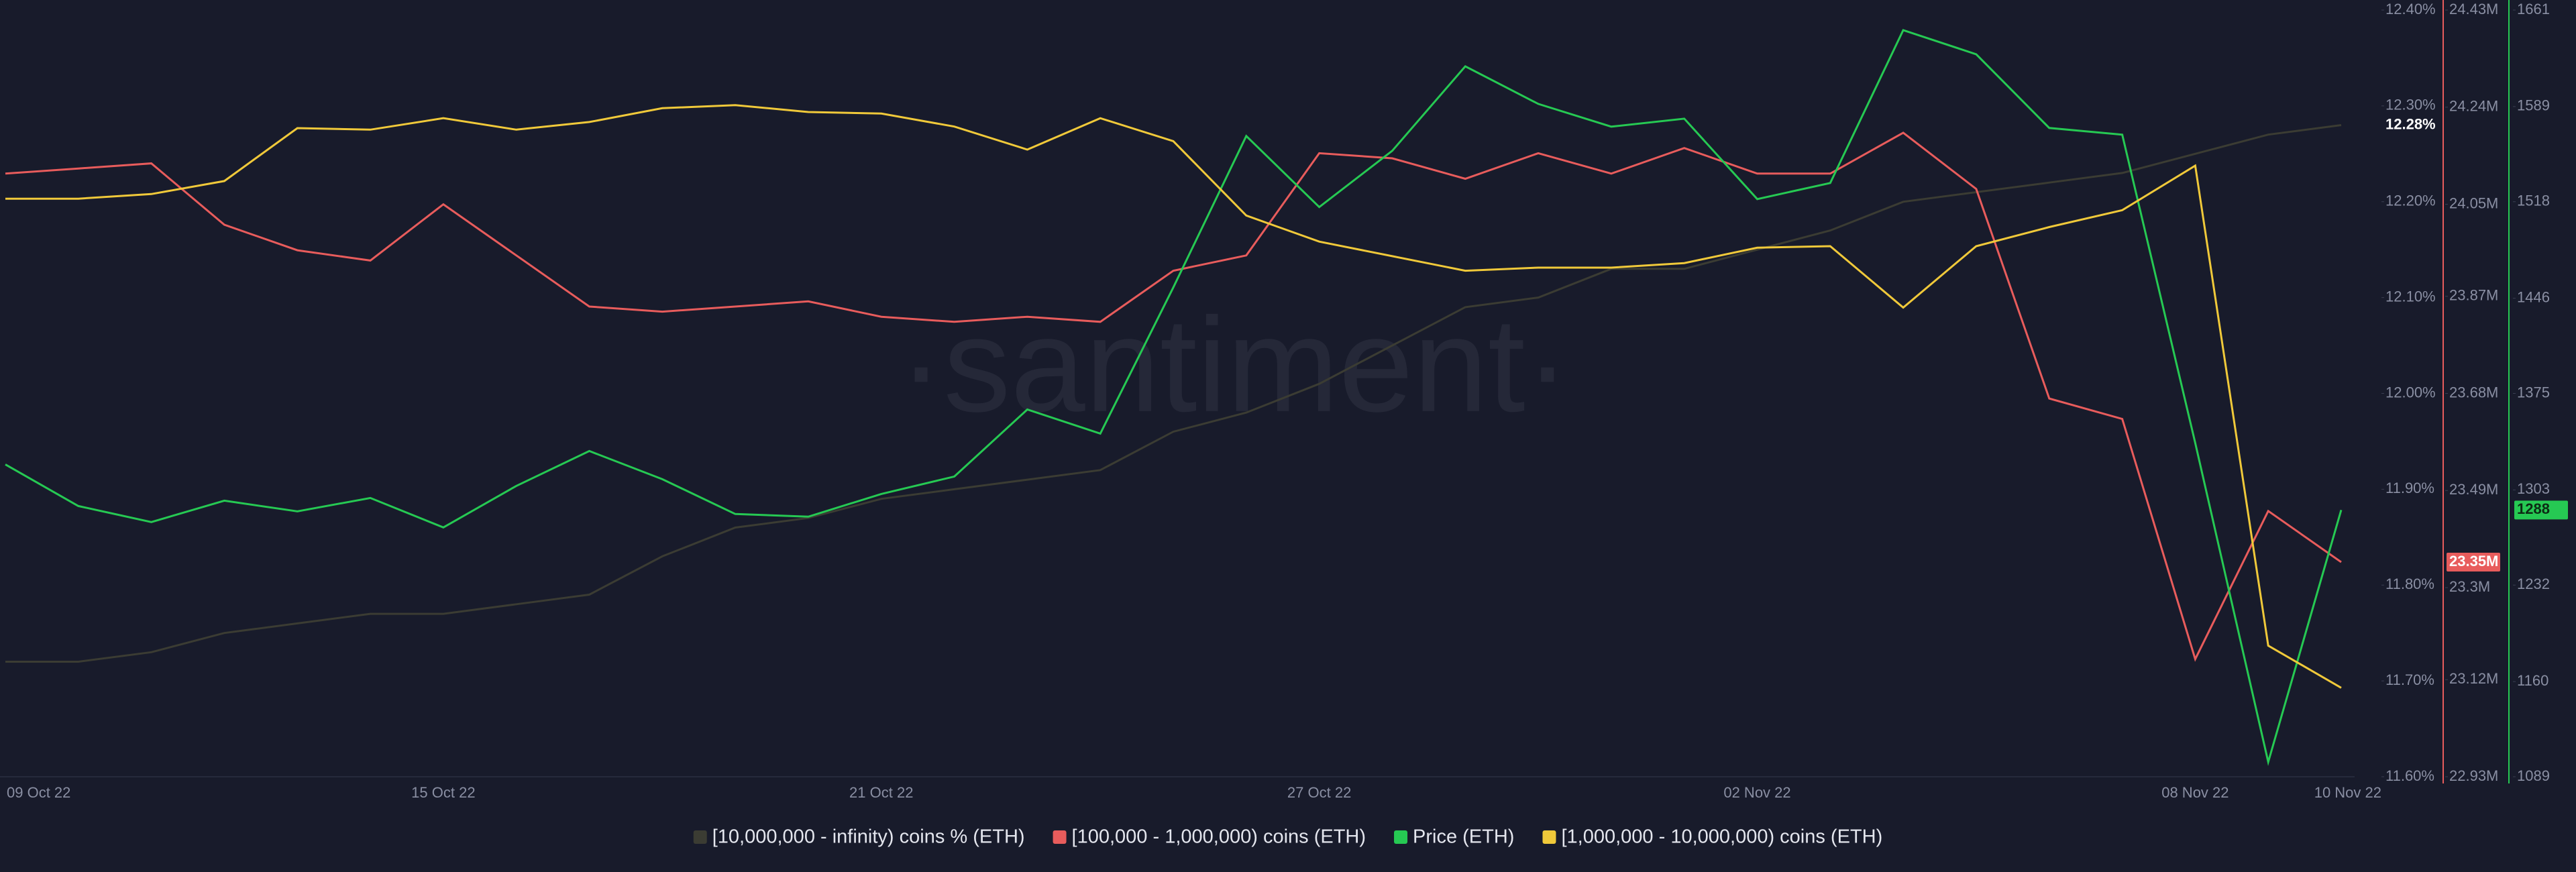 The width and height of the screenshot is (2576, 872). I want to click on legend-label: [100,000 - 1,000,000) coins (ETH), so click(1219, 837).